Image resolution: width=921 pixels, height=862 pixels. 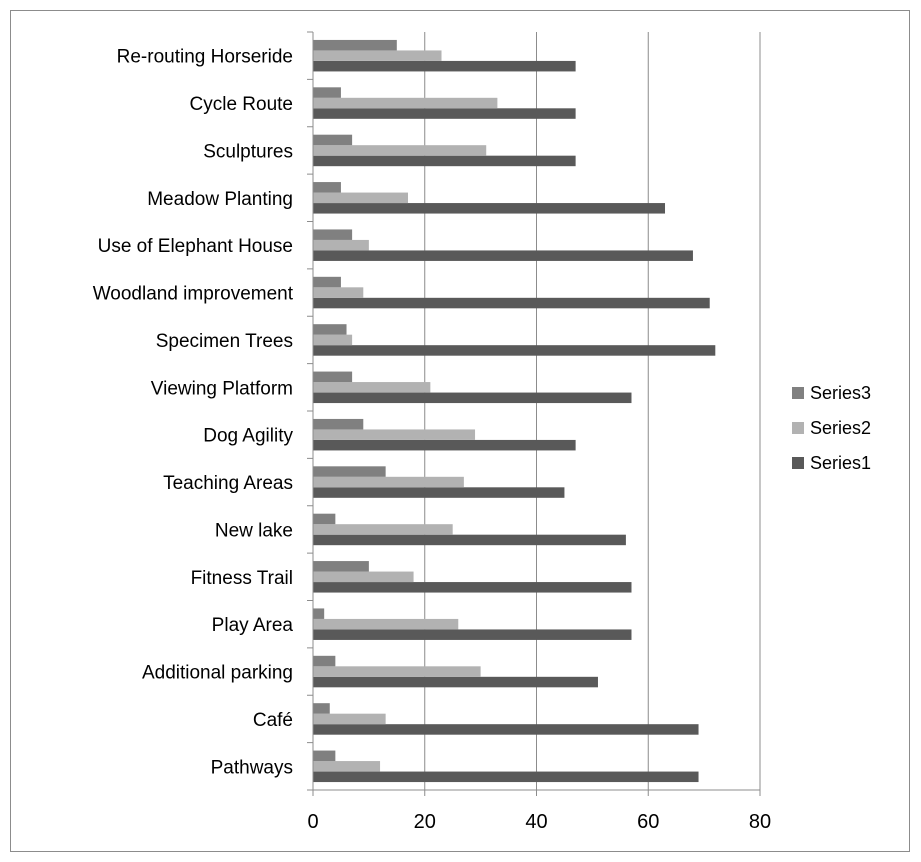 I want to click on category-label: Meadow Planting, so click(x=220, y=199).